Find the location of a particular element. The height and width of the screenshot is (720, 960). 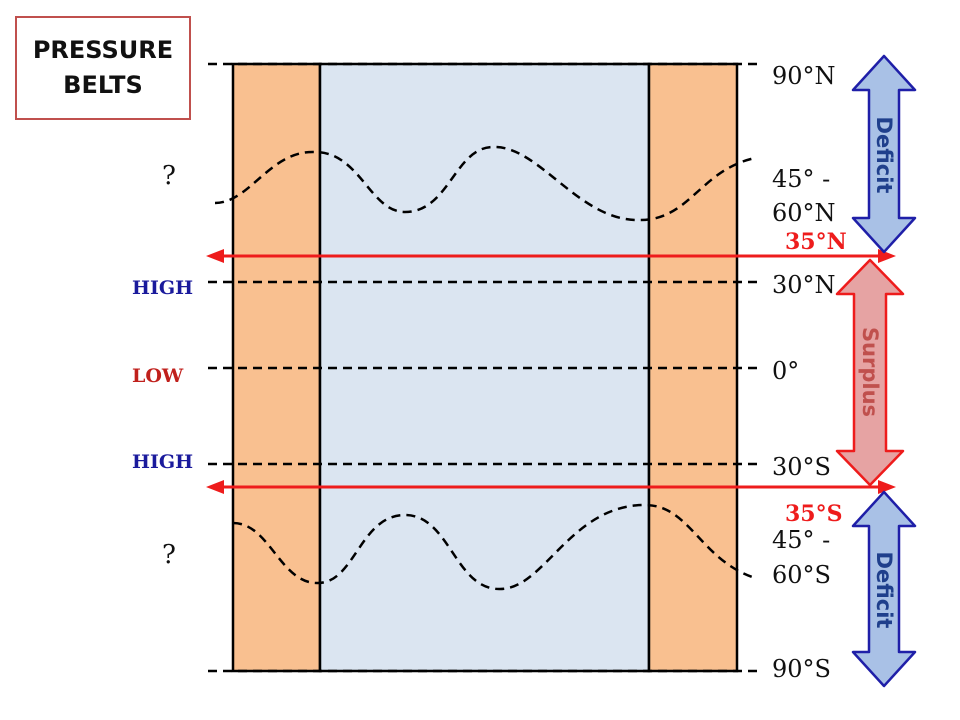

boundary-arrow-35s is located at coordinates (551, 487).